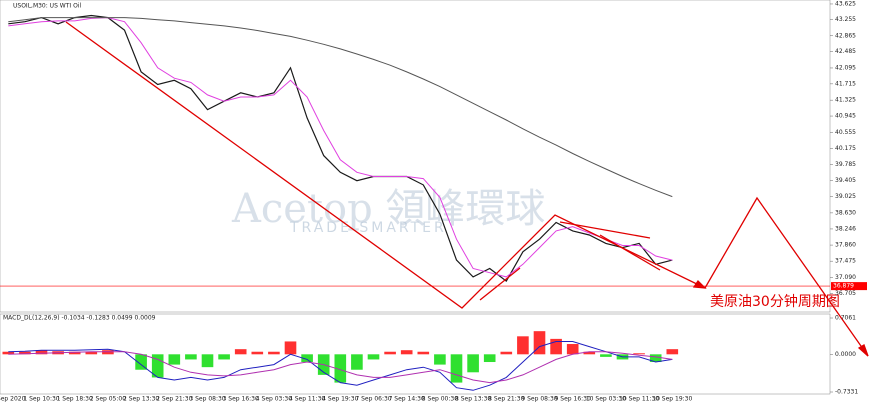 The image size is (870, 404). What do you see at coordinates (41, 399) in the screenshot?
I see `x-tick-label: 1 Sep 10:30` at bounding box center [41, 399].